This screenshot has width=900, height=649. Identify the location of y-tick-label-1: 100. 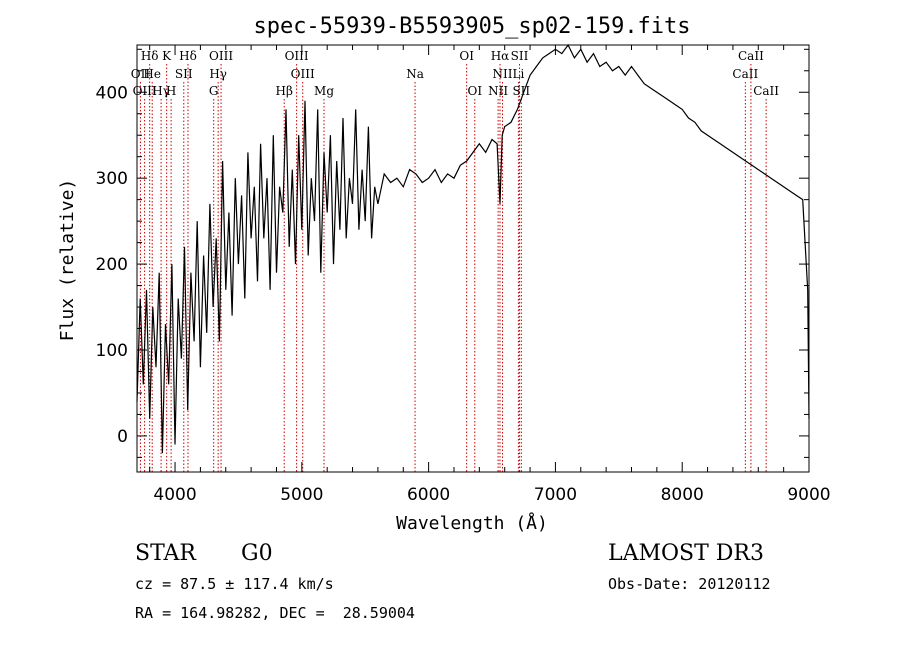
(112, 351).